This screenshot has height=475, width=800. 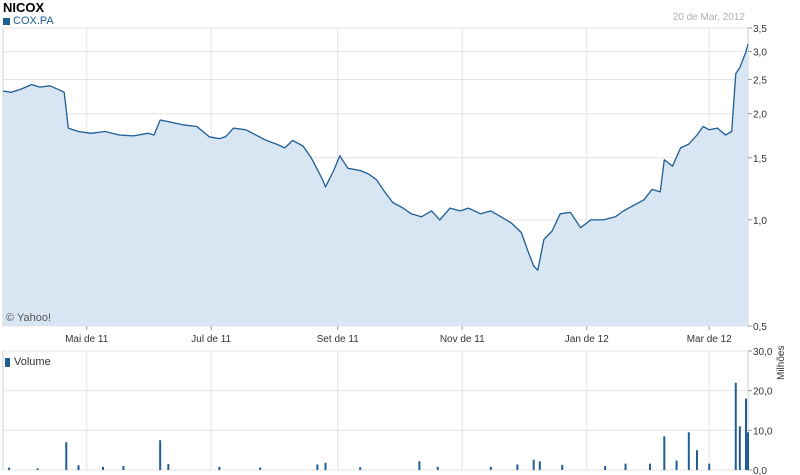 What do you see at coordinates (763, 352) in the screenshot?
I see `volume-y-tick-label: 30,0` at bounding box center [763, 352].